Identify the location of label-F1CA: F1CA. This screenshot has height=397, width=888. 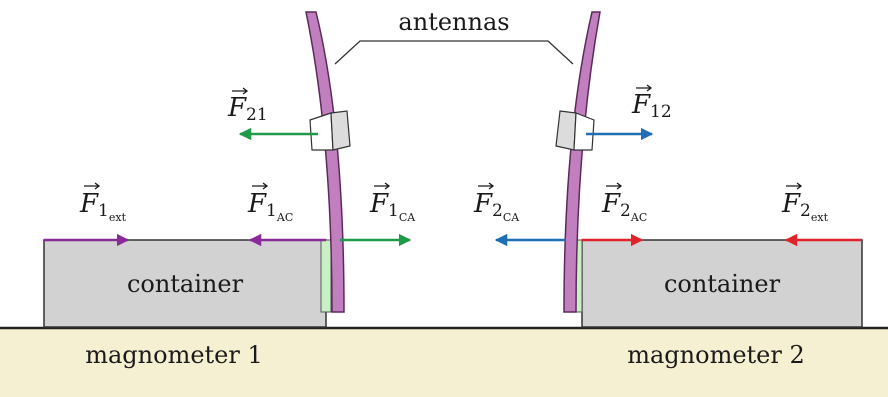
(392, 203).